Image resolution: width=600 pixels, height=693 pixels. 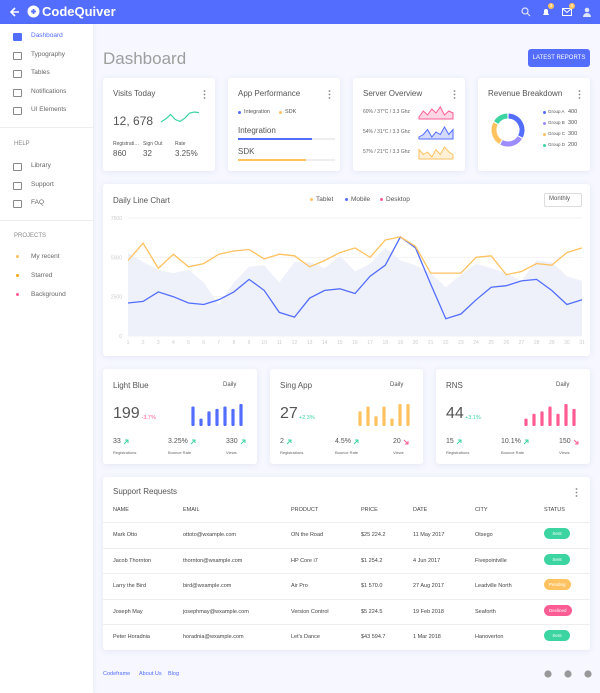 I want to click on project-item: Starred, so click(x=42, y=275).